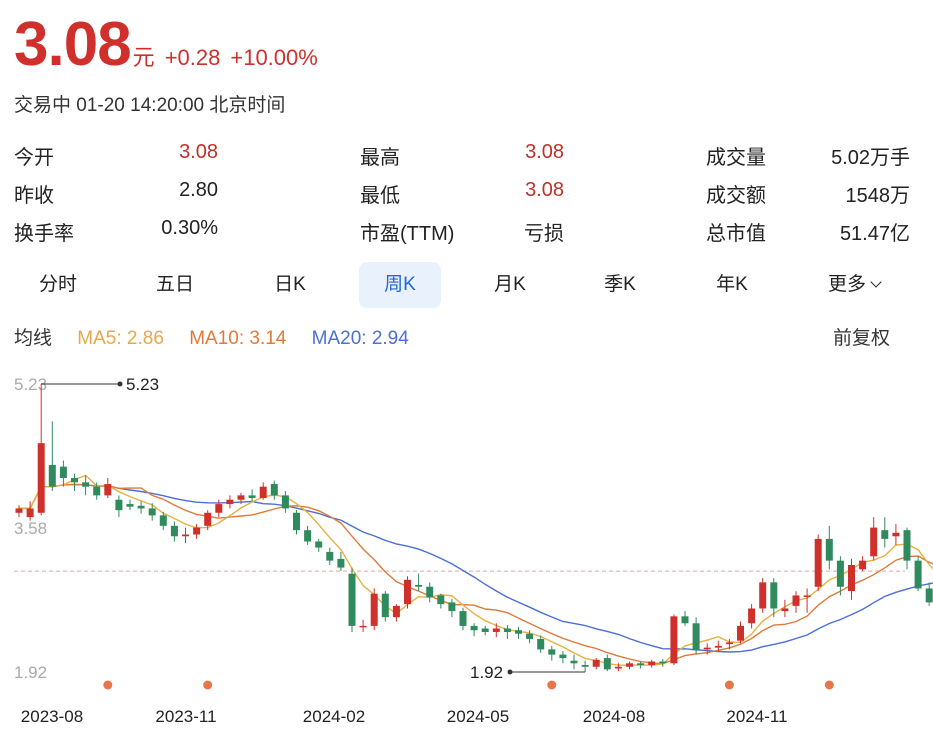  I want to click on max-annotation-dot, so click(120, 384).